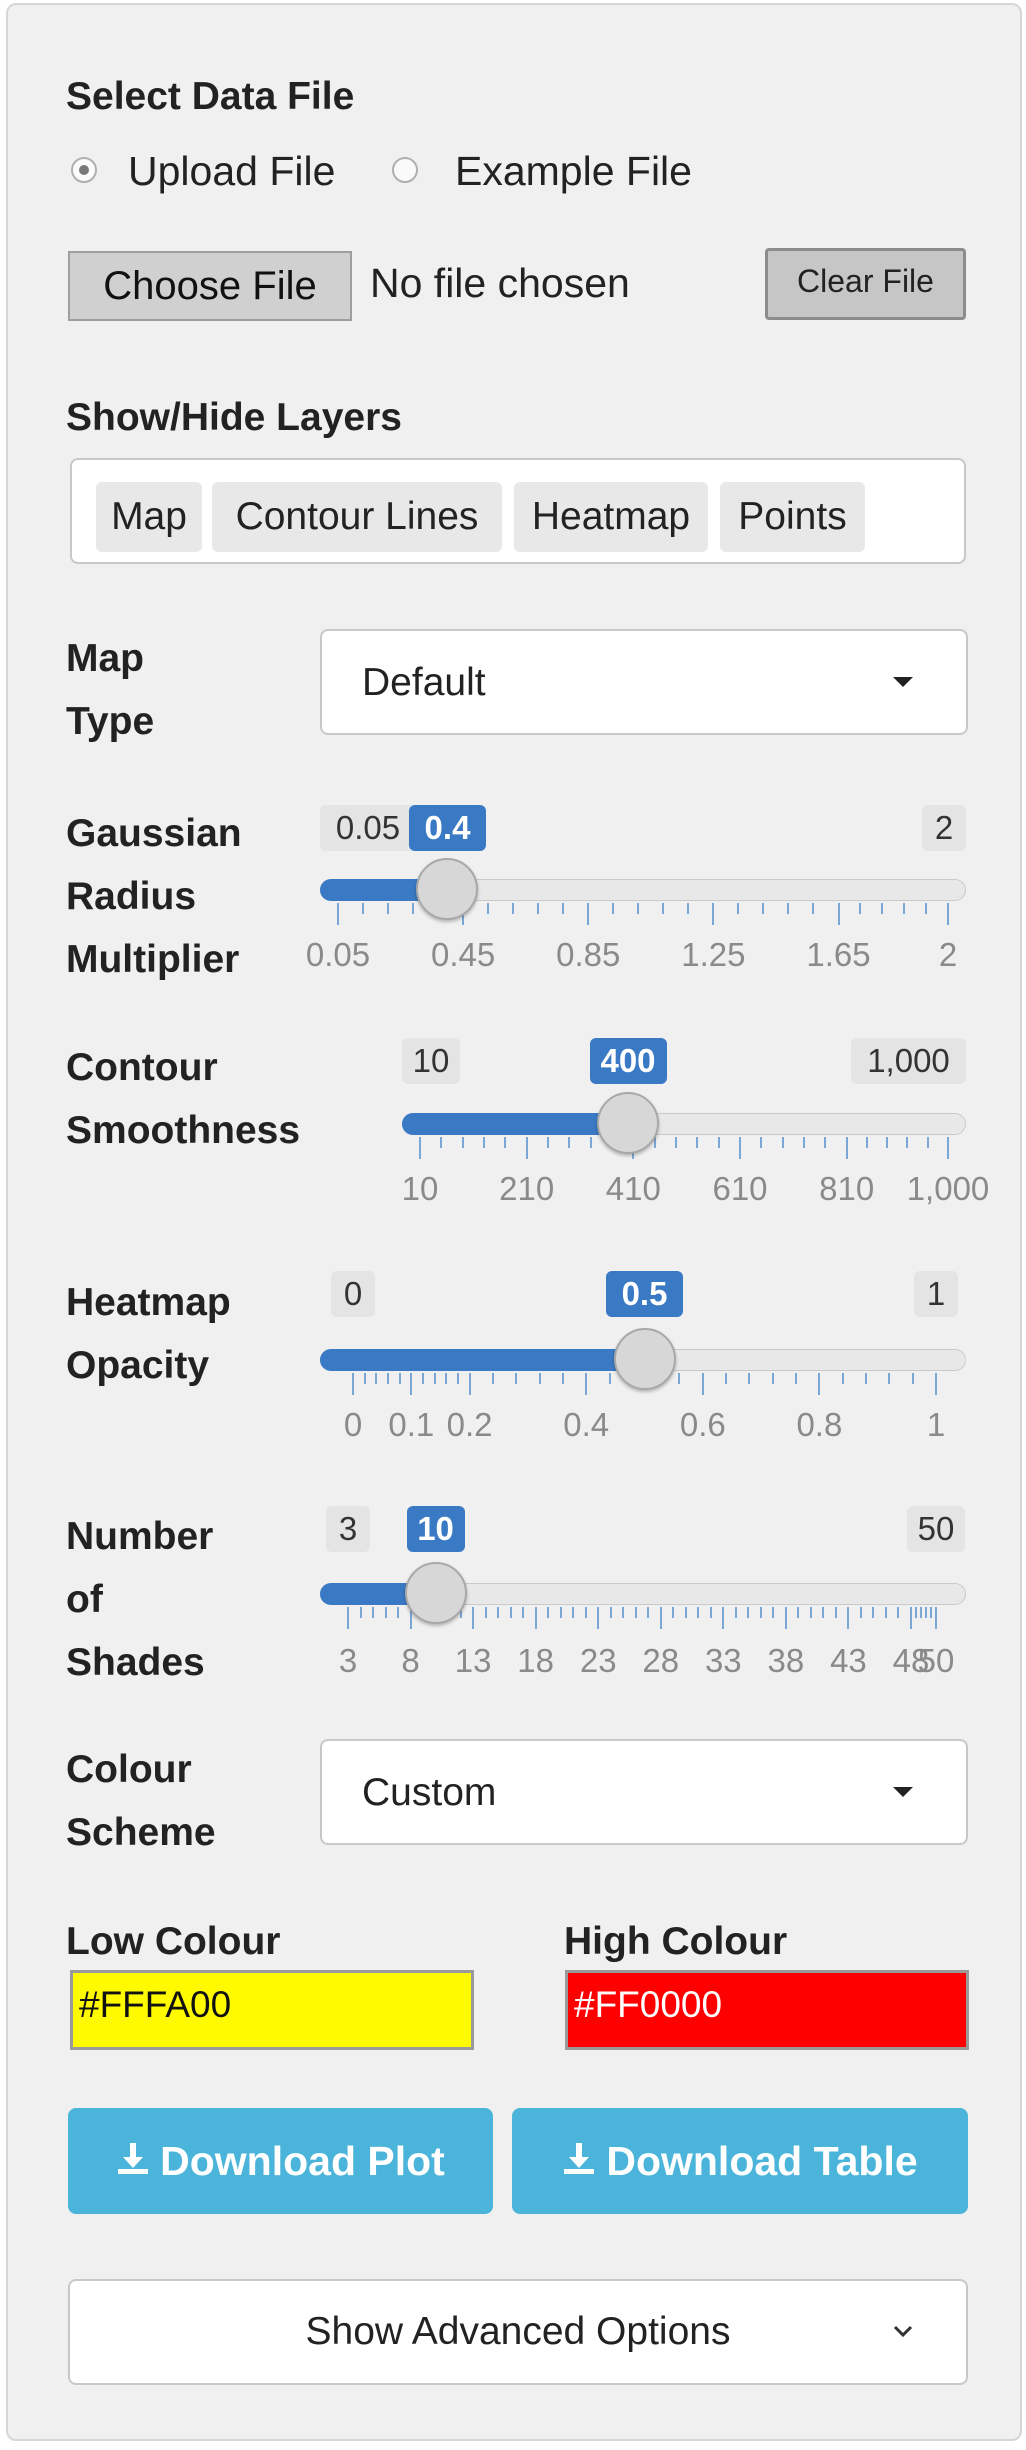  Describe the element at coordinates (588, 954) in the screenshot. I see `slider-1-tick-label: 0.85` at that location.